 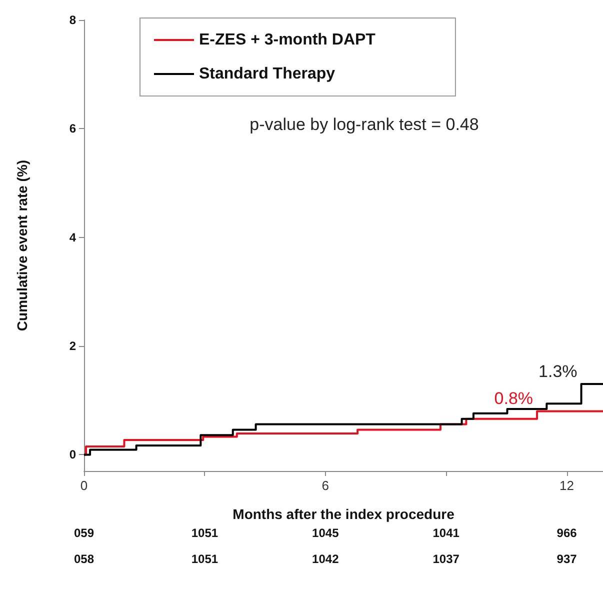 What do you see at coordinates (84, 485) in the screenshot?
I see `x-tick-label: 0` at bounding box center [84, 485].